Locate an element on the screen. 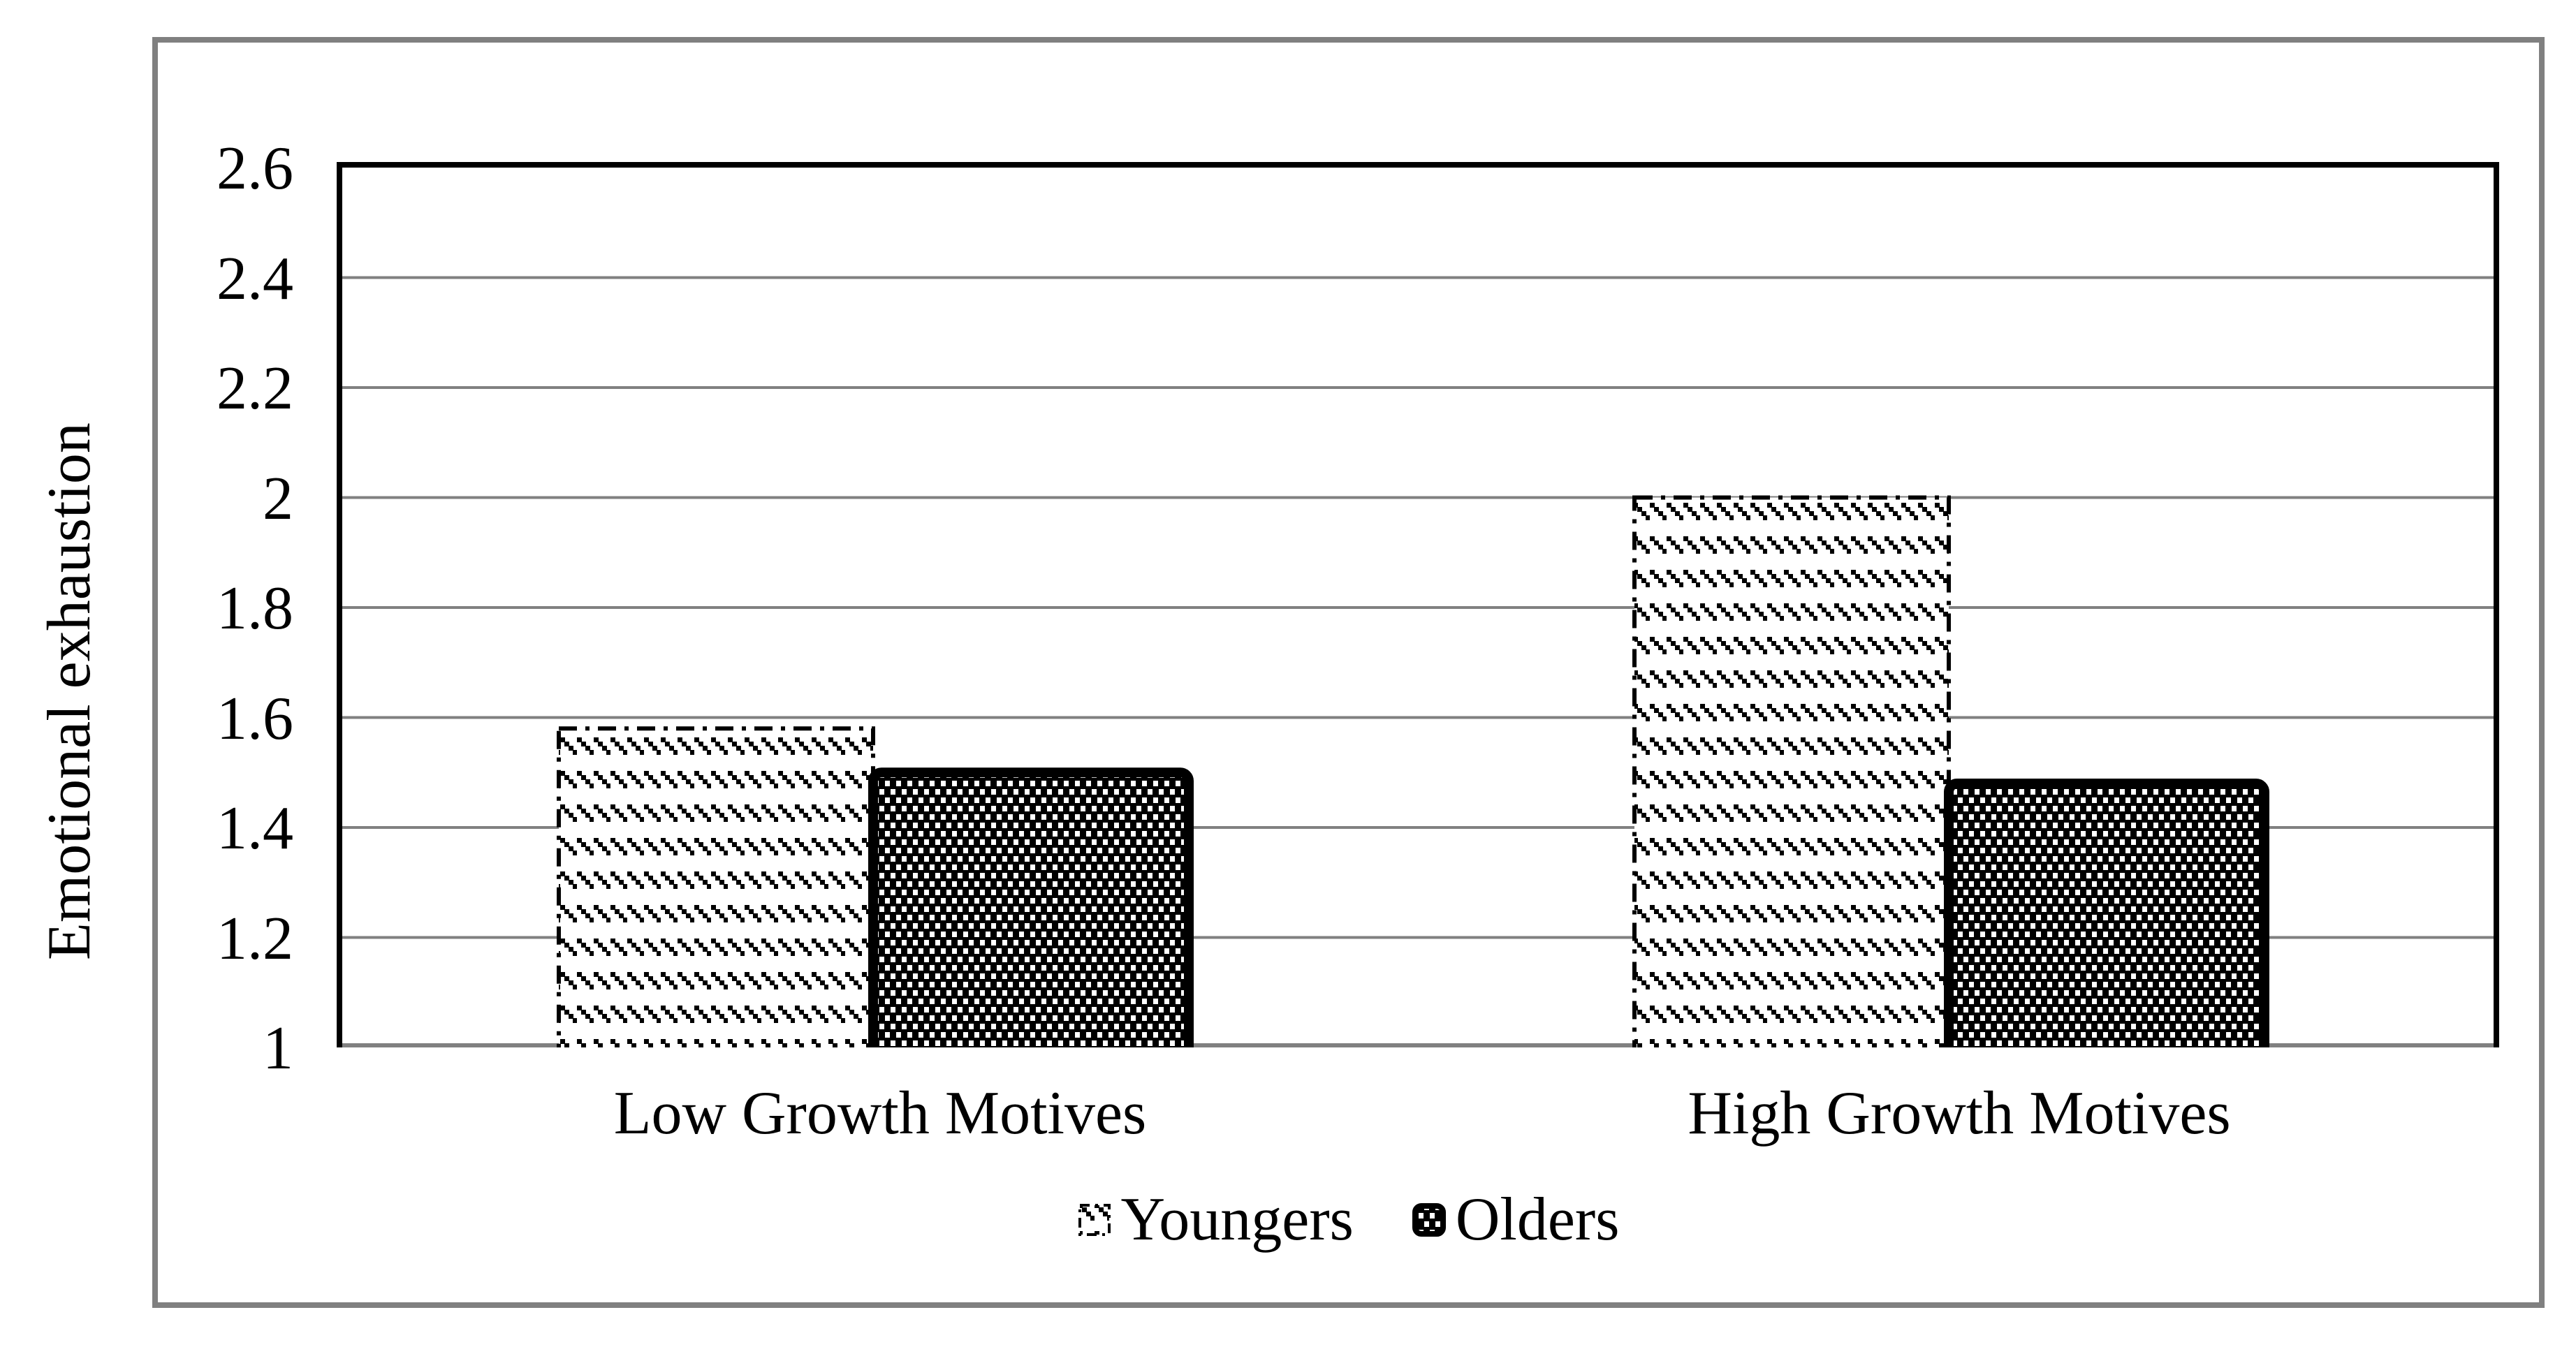 The image size is (2576, 1347). x-category-label-high: High Growth Motives is located at coordinates (1959, 1114).